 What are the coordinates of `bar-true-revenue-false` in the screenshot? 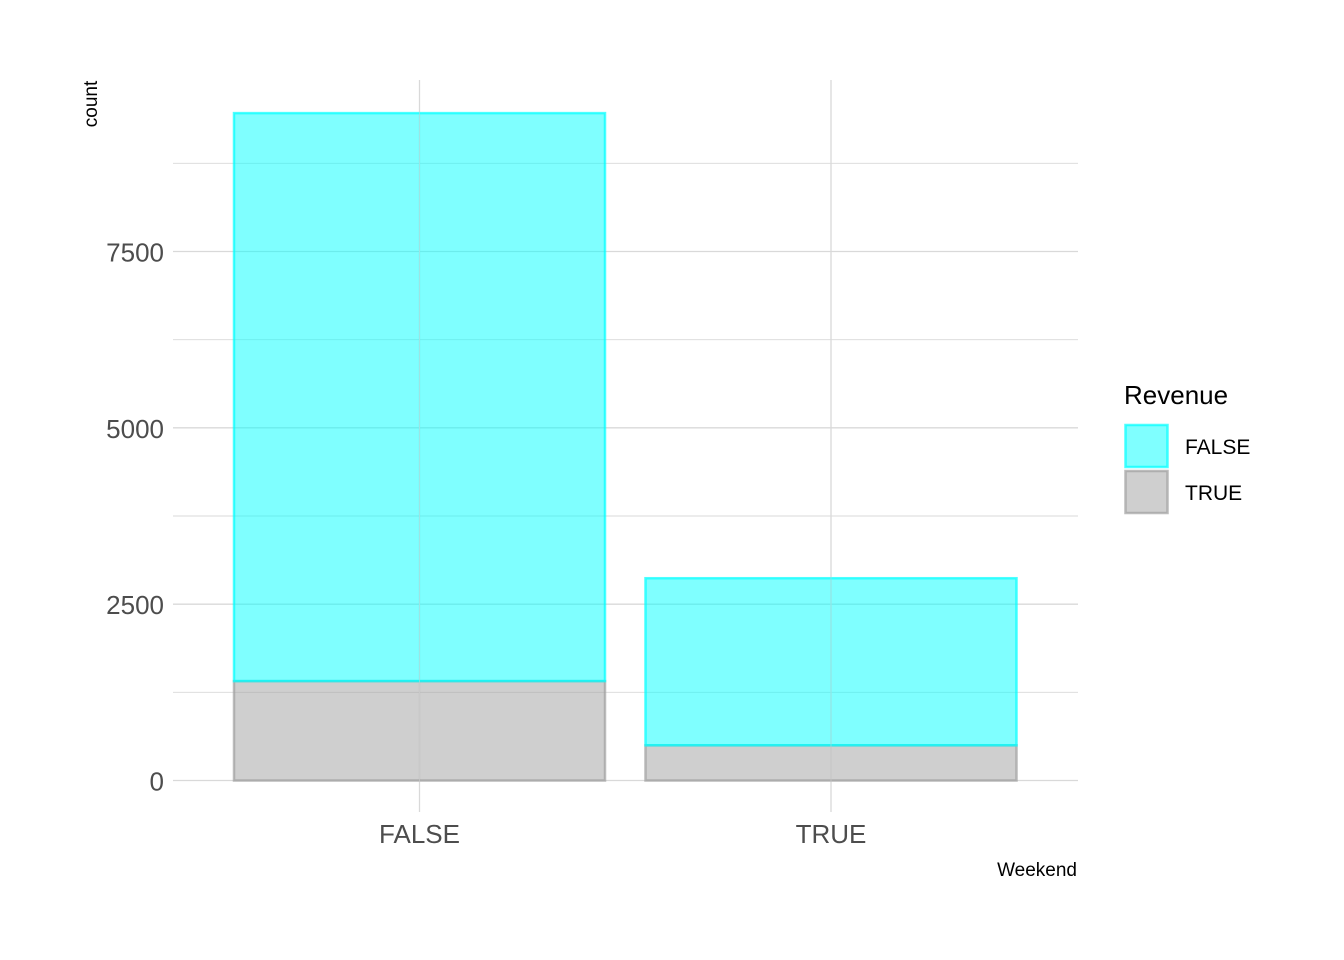 It's located at (831, 661).